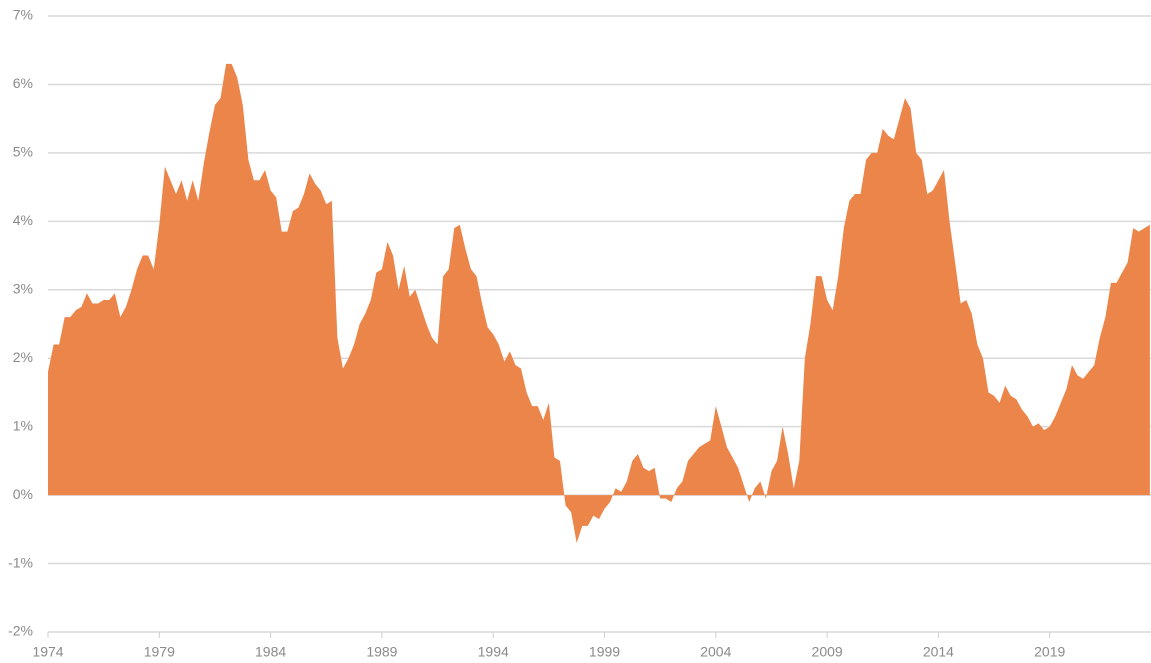 This screenshot has height=663, width=1151. Describe the element at coordinates (827, 652) in the screenshot. I see `x-tick-label: 2009` at that location.